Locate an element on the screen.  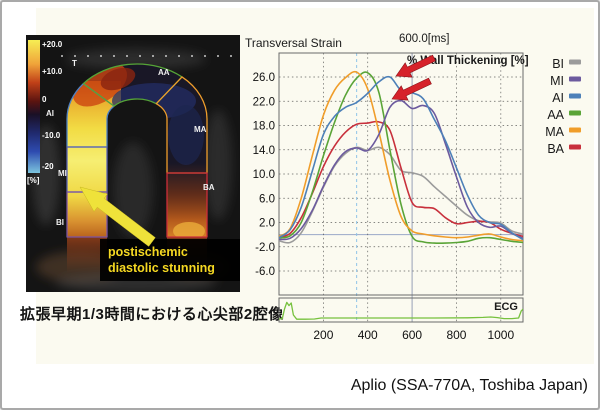
label-ba: BA is located at coordinates (209, 187).